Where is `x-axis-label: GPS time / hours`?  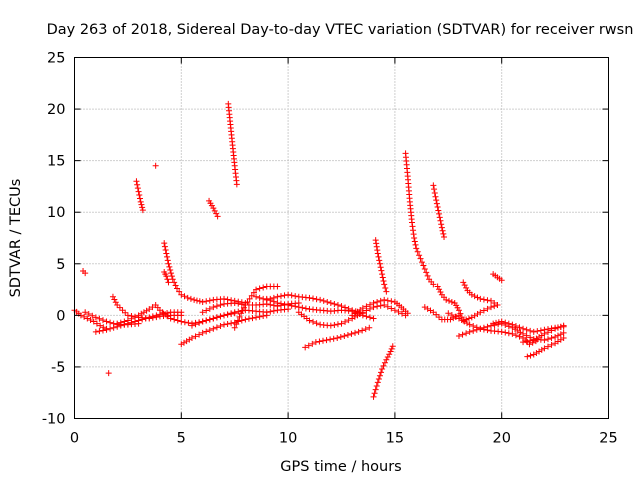 x-axis-label: GPS time / hours is located at coordinates (340, 467).